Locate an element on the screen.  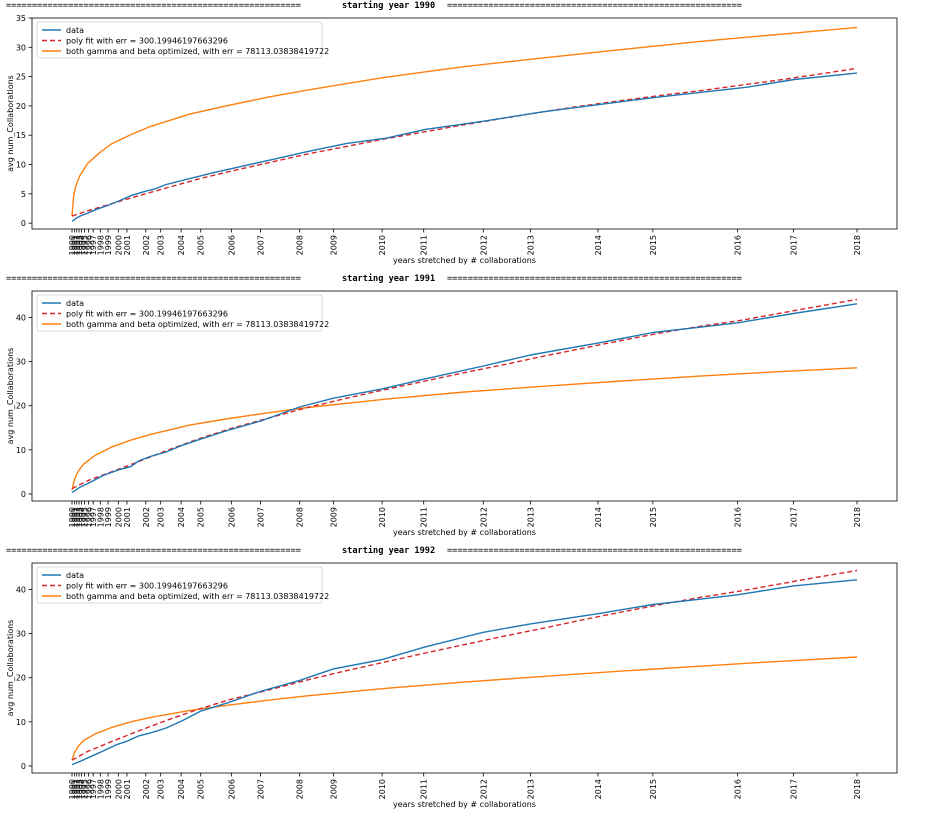
y-tick-label: 10 is located at coordinates (21, 450).